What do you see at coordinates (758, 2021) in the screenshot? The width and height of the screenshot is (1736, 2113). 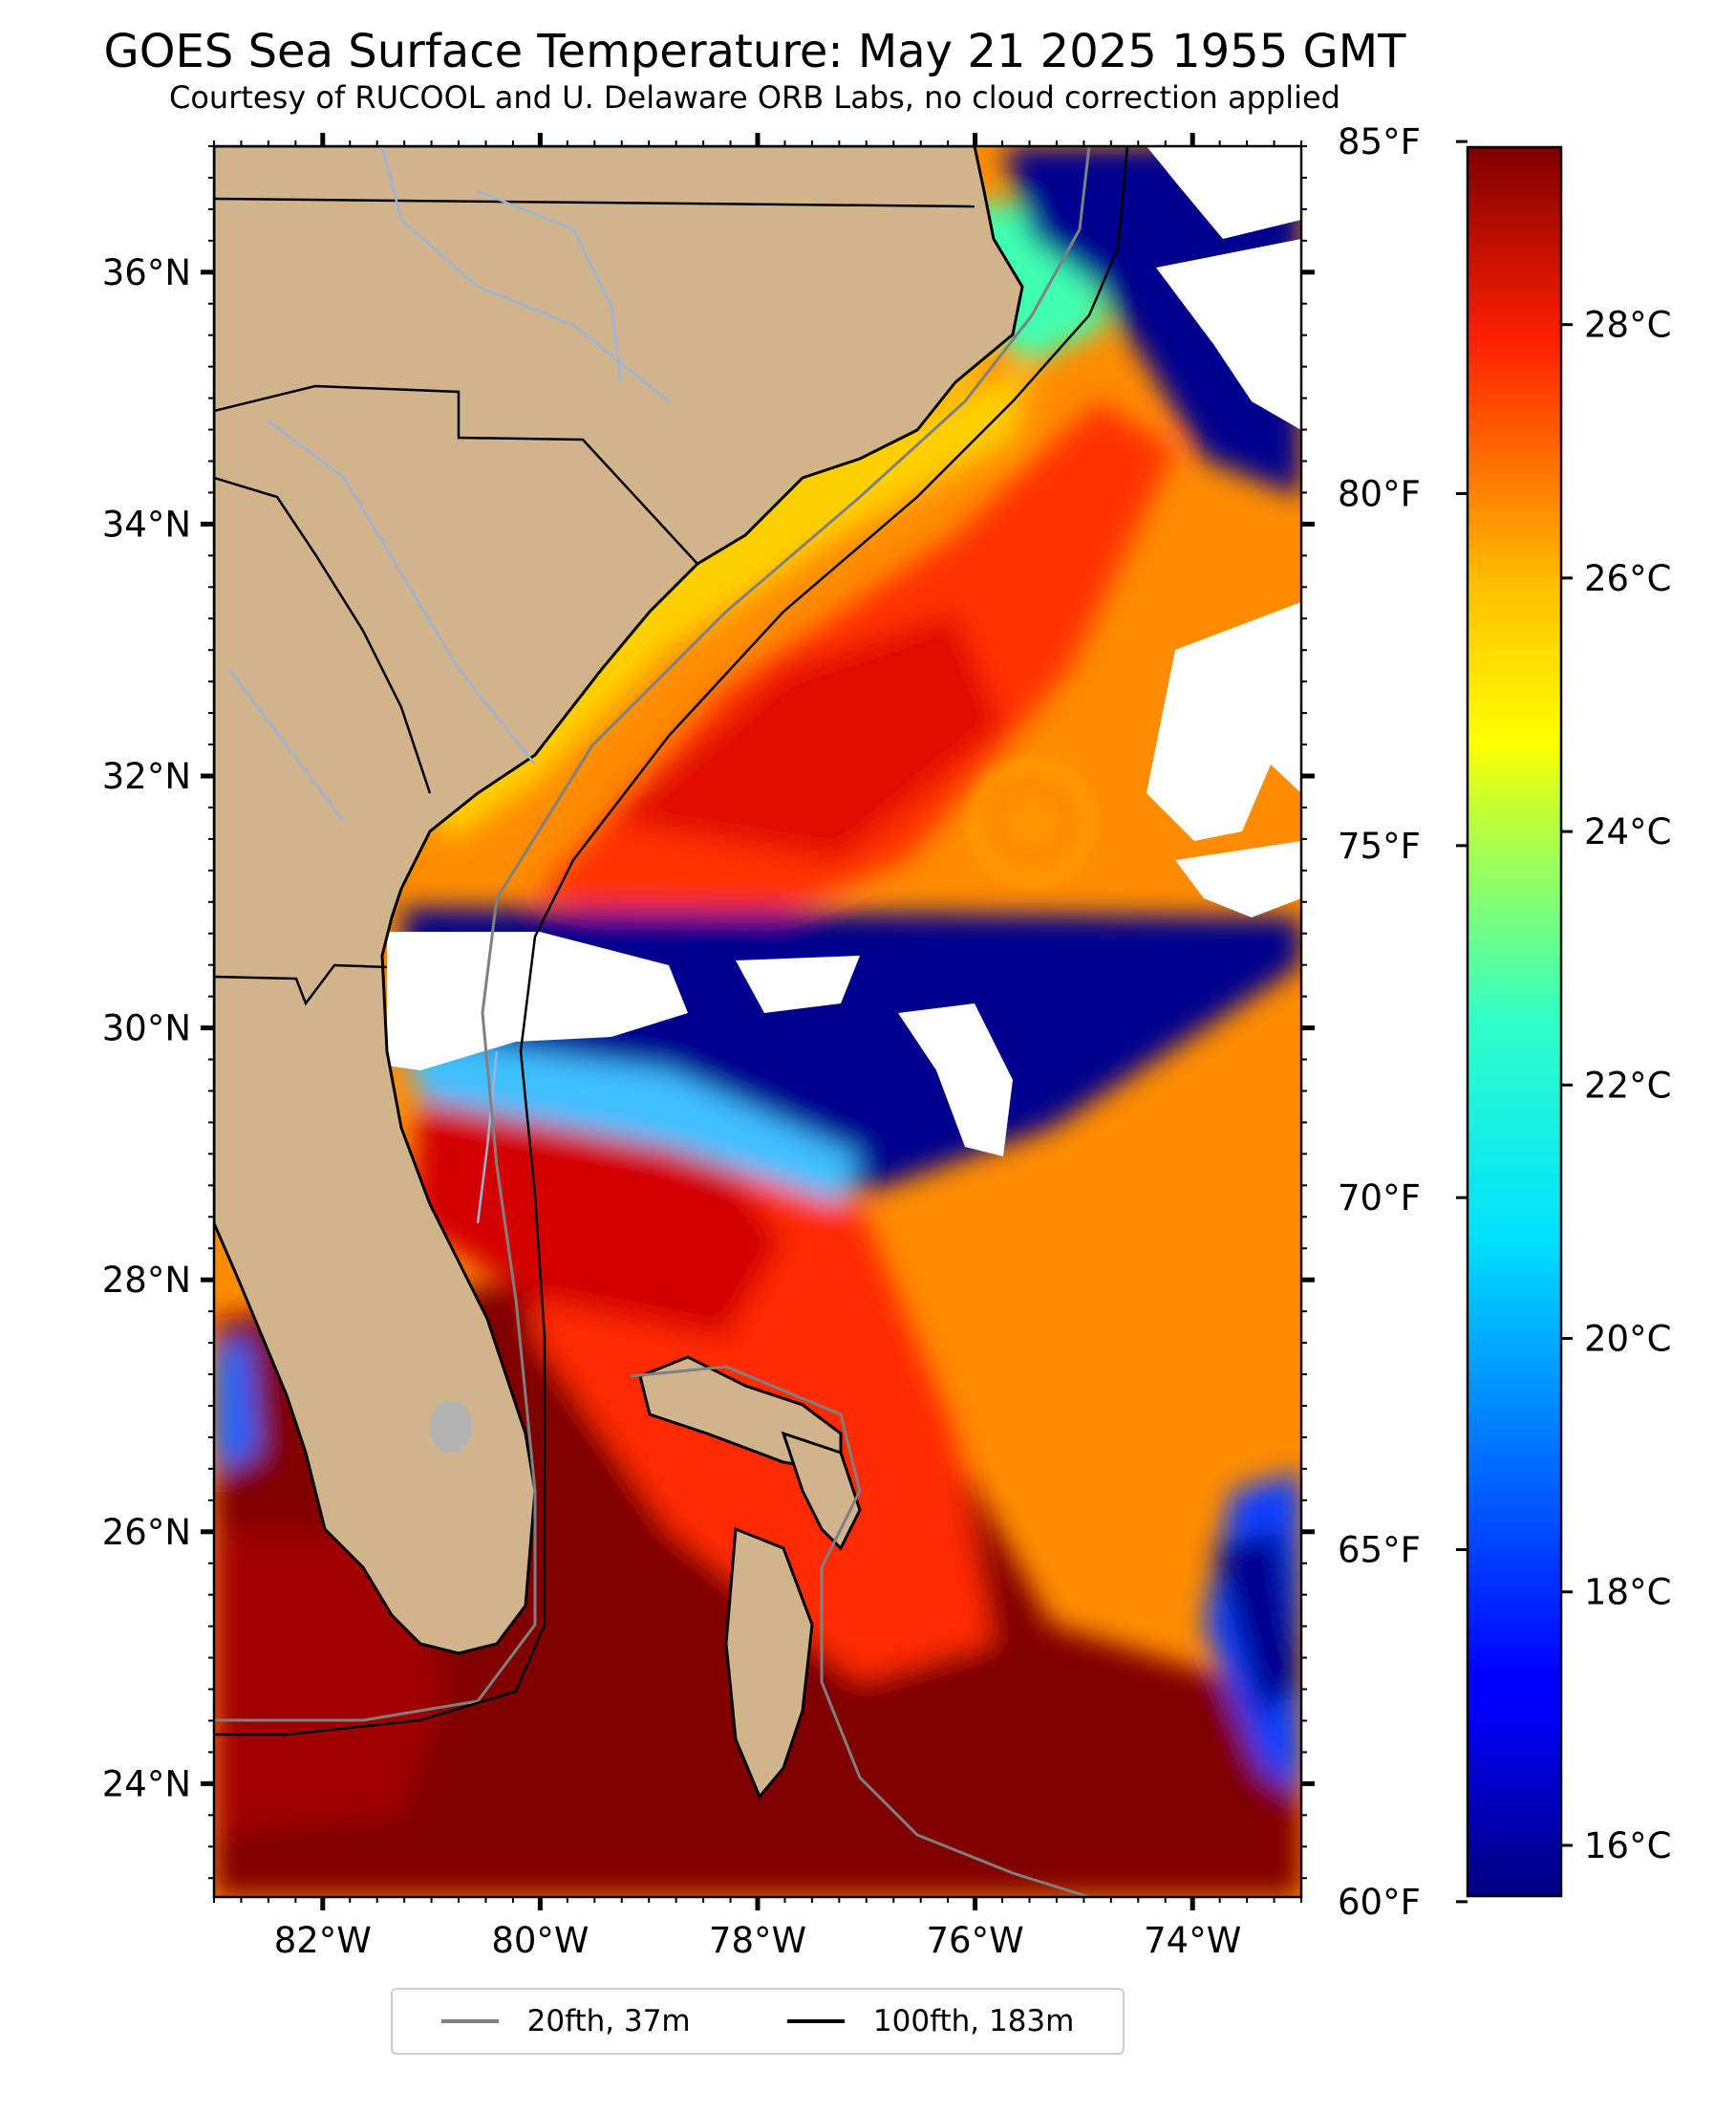 I see `contour-legend: 20fth, 37m 100fth, 183m` at bounding box center [758, 2021].